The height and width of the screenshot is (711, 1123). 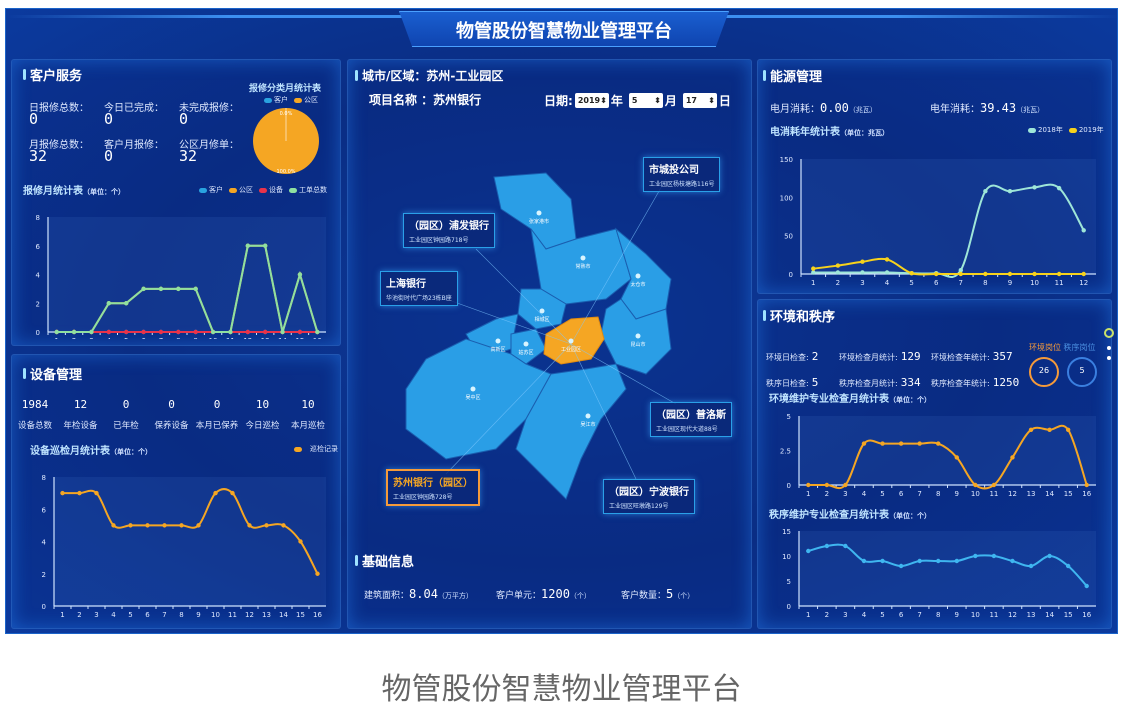 I want to click on tab-env-post: 环境岗位, so click(x=1045, y=347).